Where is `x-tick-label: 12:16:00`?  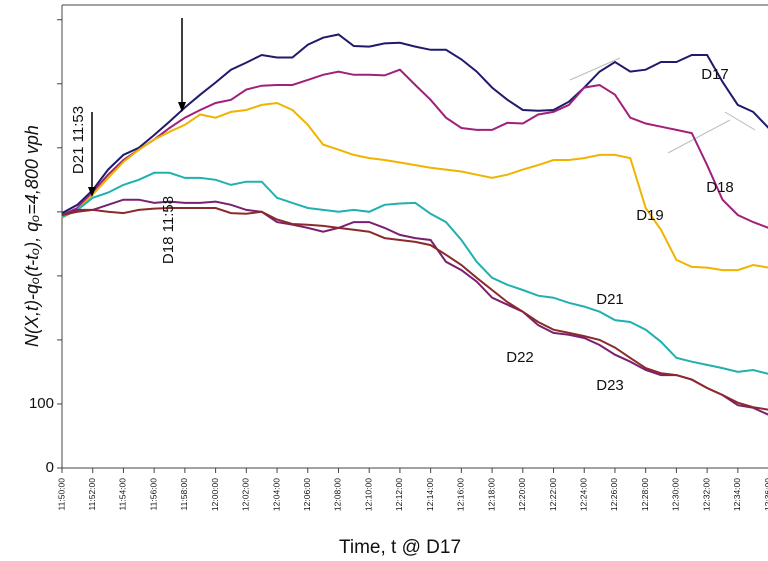 x-tick-label: 12:16:00 is located at coordinates (461, 494).